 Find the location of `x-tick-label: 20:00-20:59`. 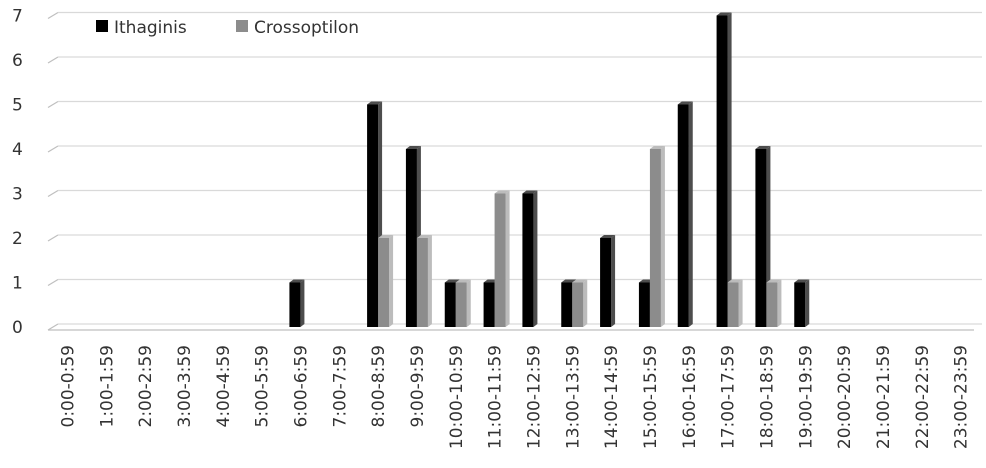

x-tick-label: 20:00-20:59 is located at coordinates (845, 397).